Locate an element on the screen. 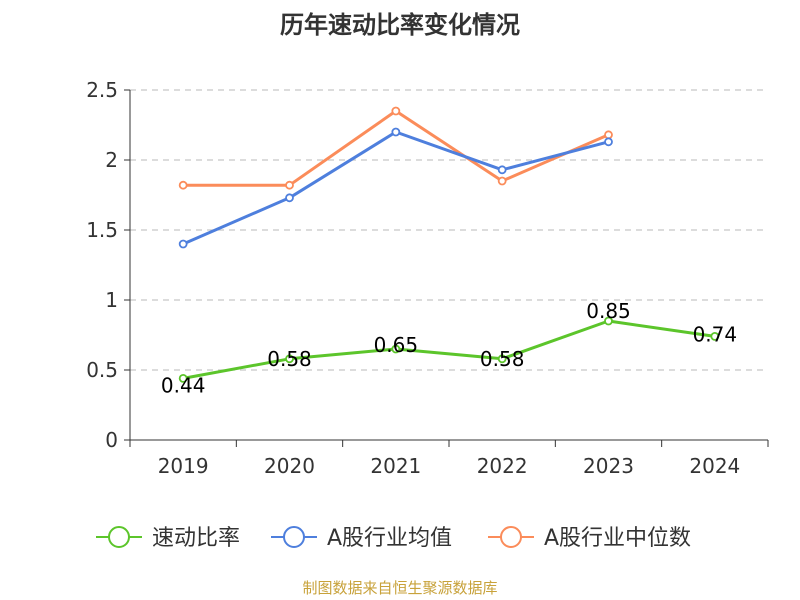 The image size is (800, 600). data-label: 0.85 is located at coordinates (608, 311).